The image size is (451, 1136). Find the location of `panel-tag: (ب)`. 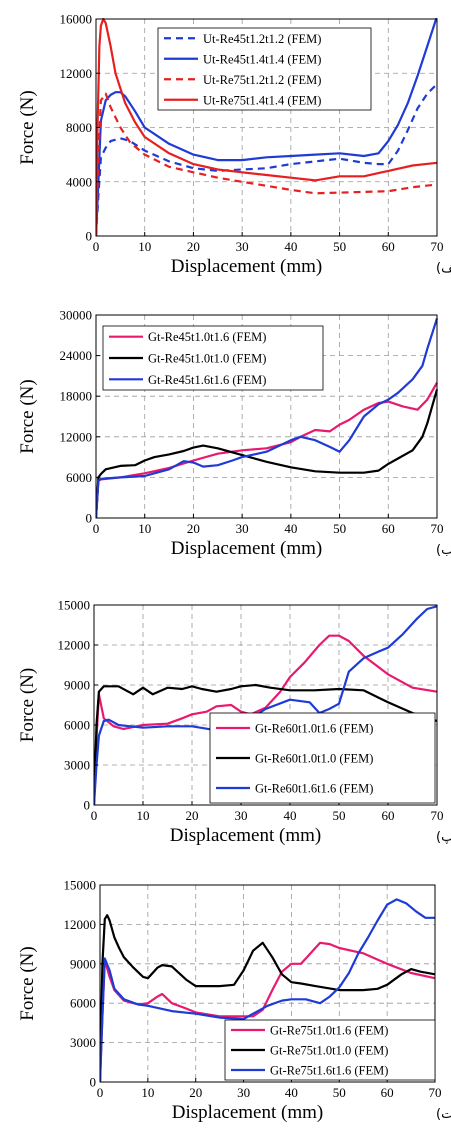

panel-tag: (ب) is located at coordinates (443, 550).